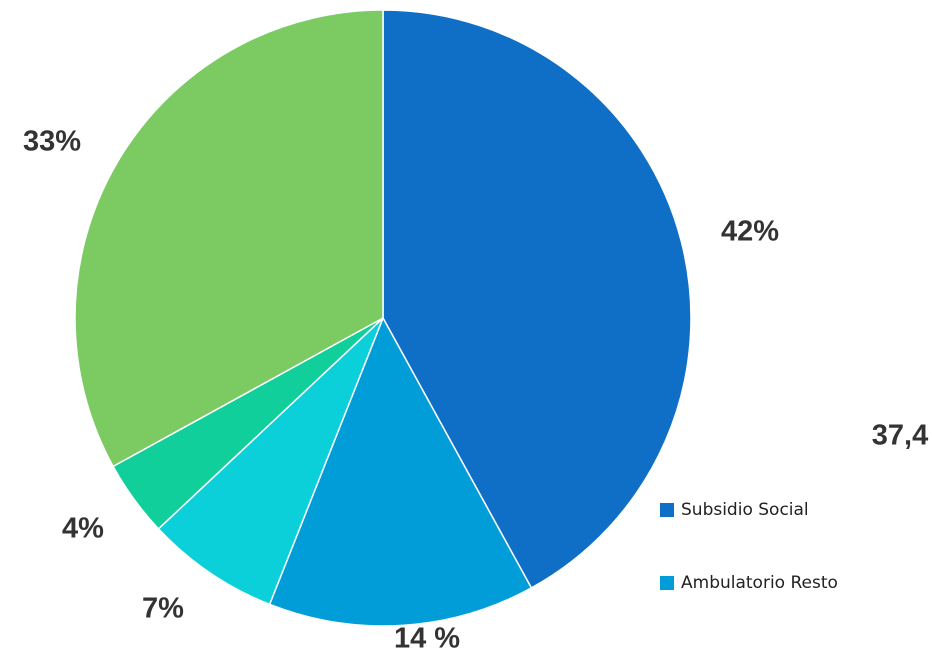  I want to click on data-label: 14 %, so click(427, 639).